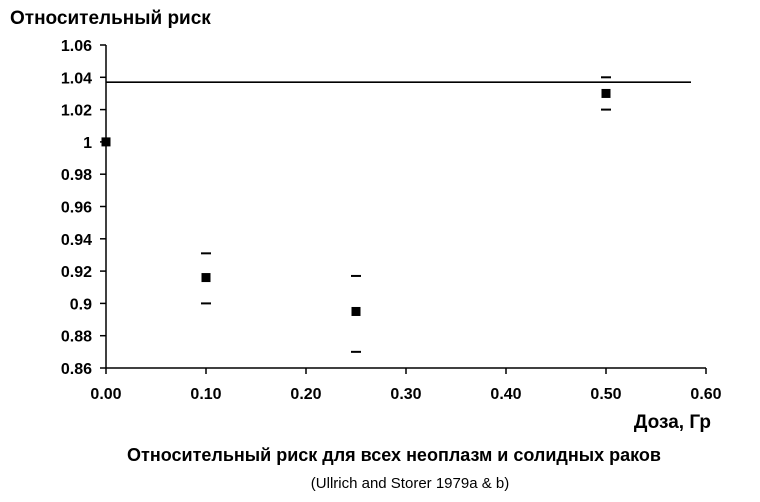 The height and width of the screenshot is (502, 760). I want to click on y-tick-label: 1.06, so click(76, 46).